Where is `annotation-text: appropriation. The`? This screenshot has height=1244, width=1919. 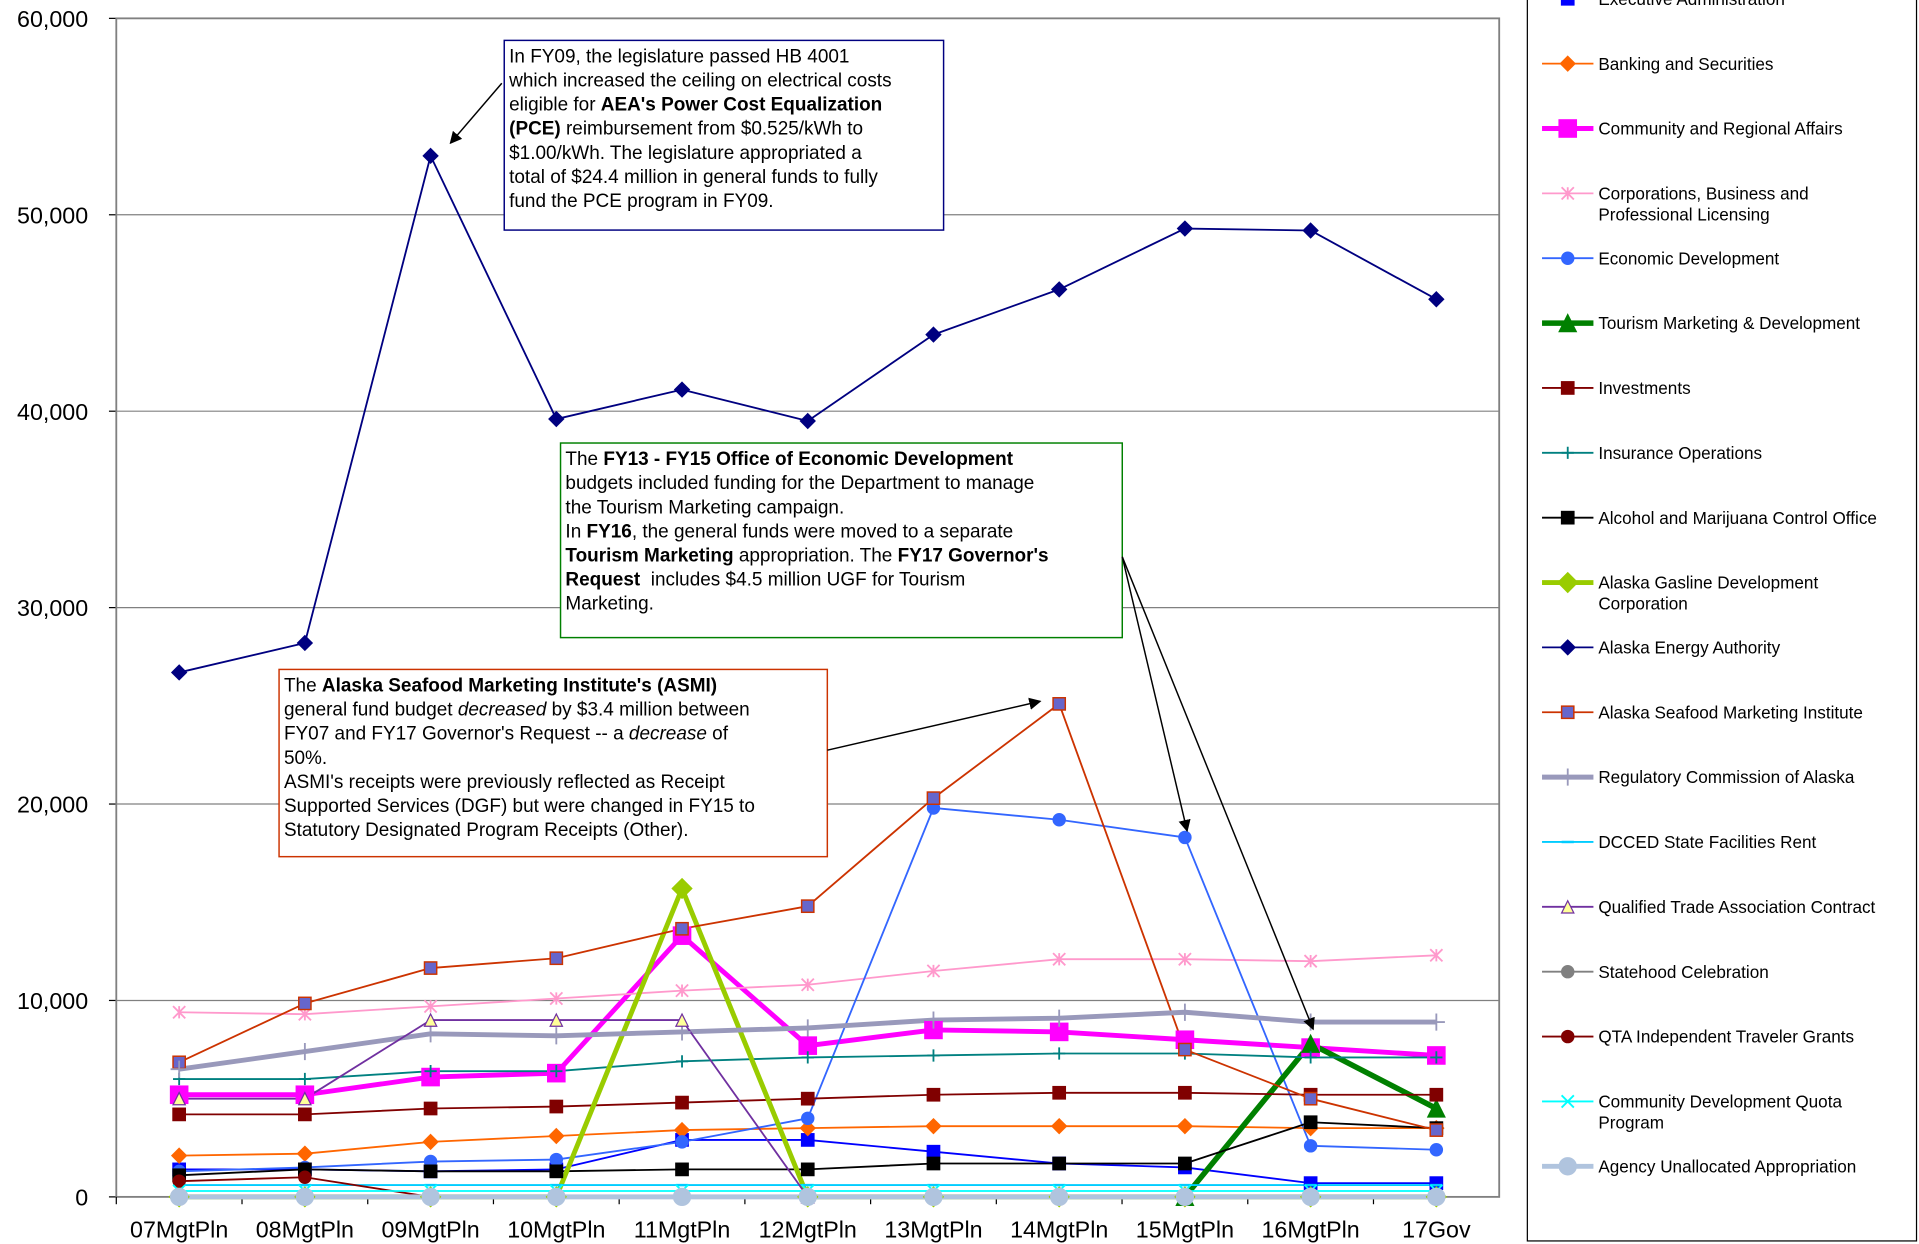
annotation-text: appropriation. The is located at coordinates (816, 555).